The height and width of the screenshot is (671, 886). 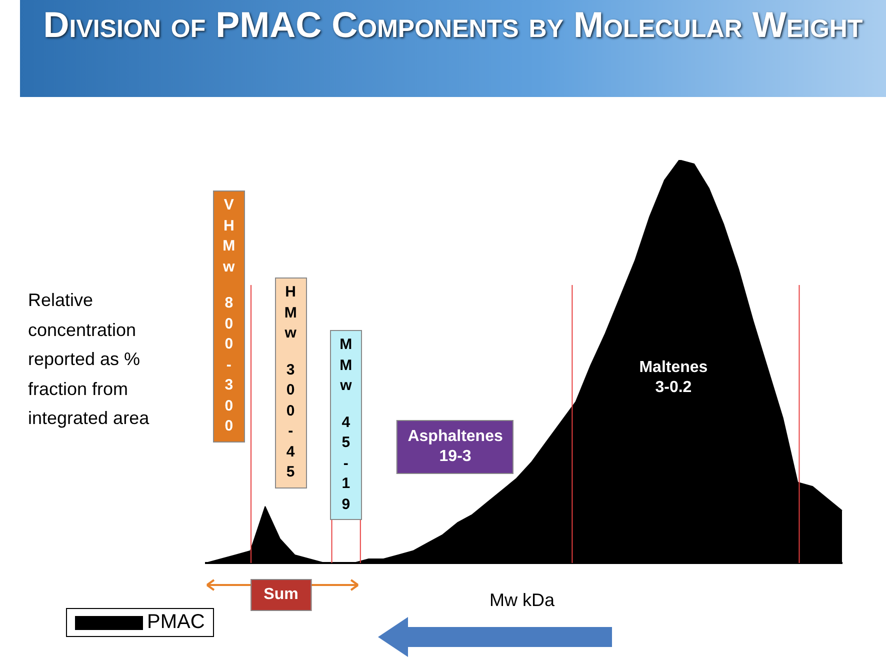 What do you see at coordinates (673, 378) in the screenshot?
I see `annotation: Maltenes 3-0.2` at bounding box center [673, 378].